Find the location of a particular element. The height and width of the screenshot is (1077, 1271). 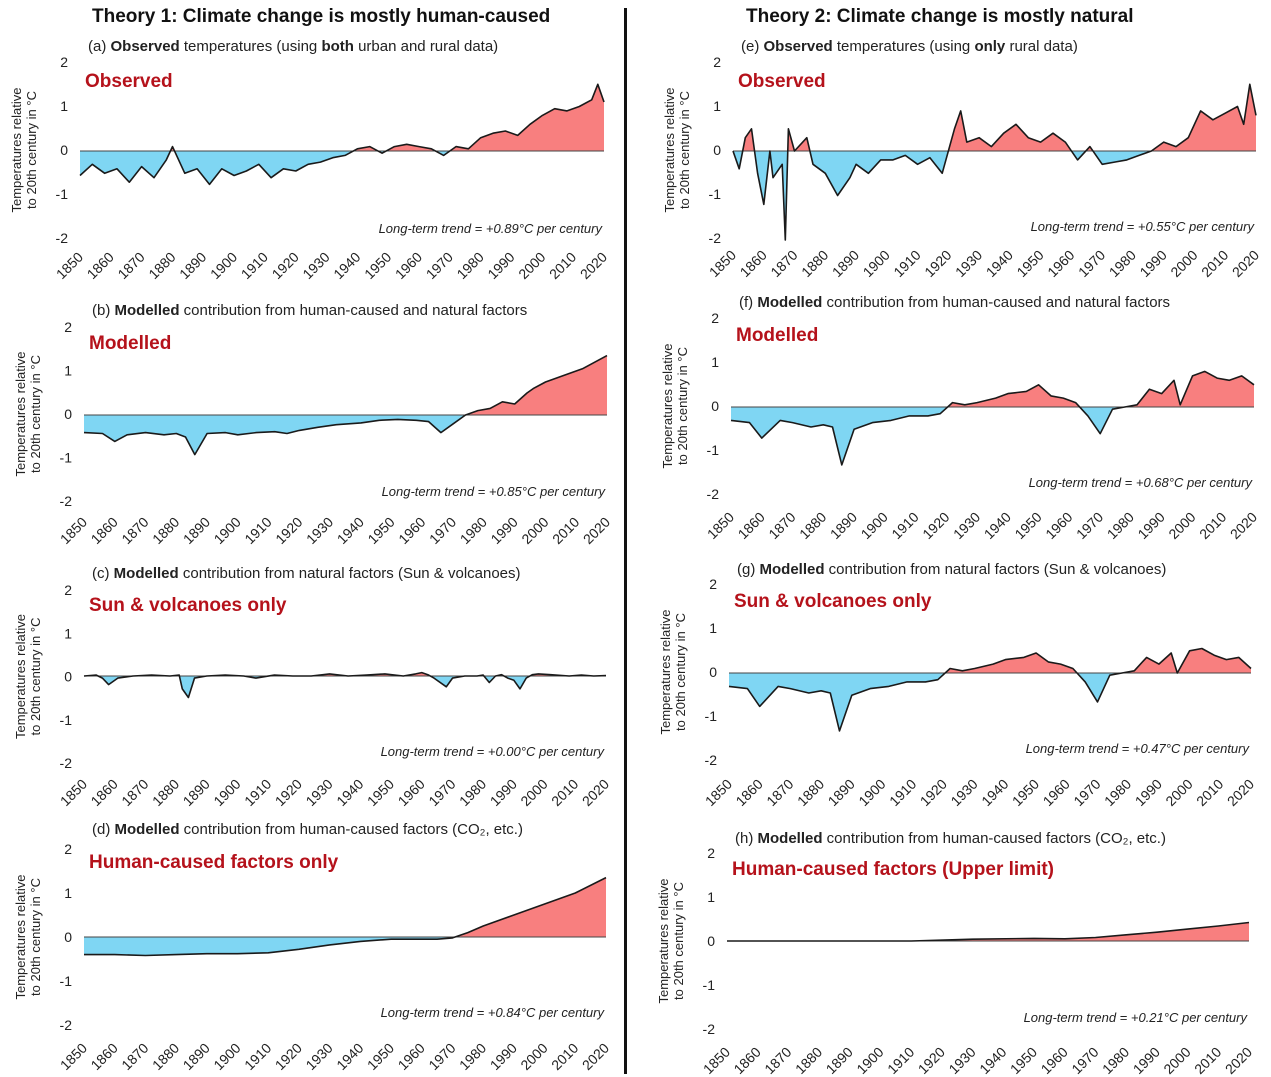

x-tick-label: 2020 is located at coordinates (1243, 525).